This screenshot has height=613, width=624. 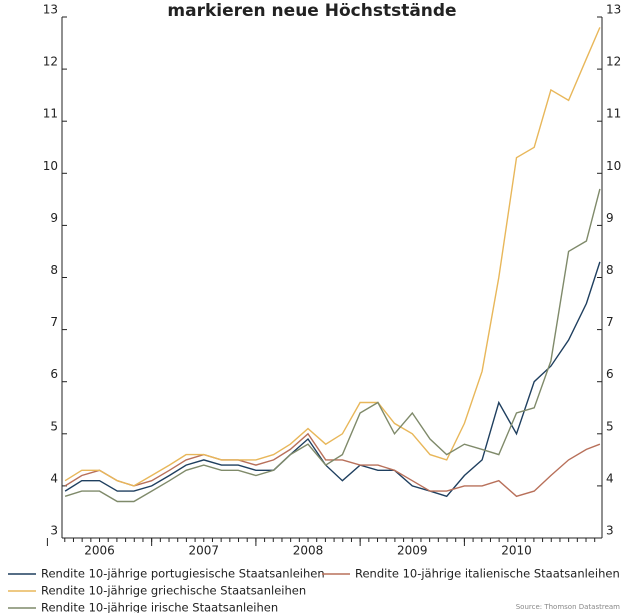 I want to click on y2-tick-label: 13, so click(x=613, y=10).